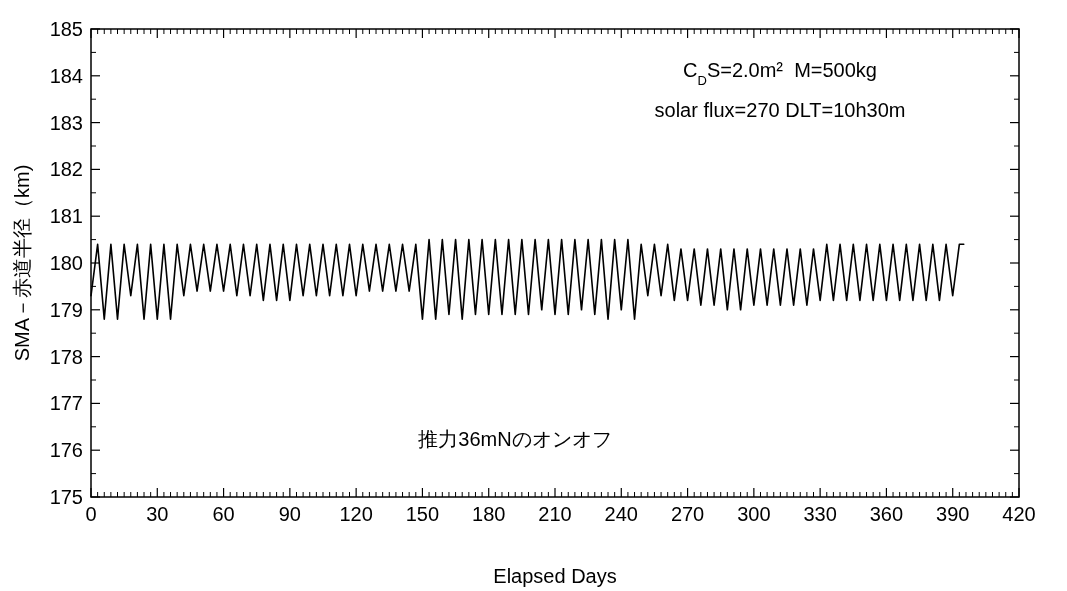  Describe the element at coordinates (66, 216) in the screenshot. I see `y-tick-label: 181` at that location.